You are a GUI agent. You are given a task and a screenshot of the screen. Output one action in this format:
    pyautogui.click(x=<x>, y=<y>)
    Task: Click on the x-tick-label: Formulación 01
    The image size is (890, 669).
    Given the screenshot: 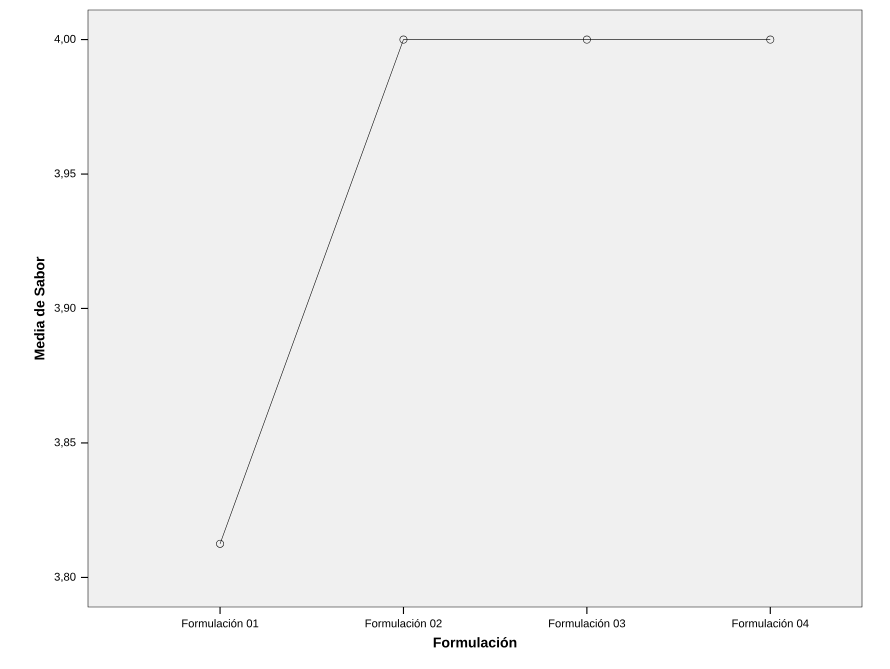 What is the action you would take?
    pyautogui.click(x=220, y=623)
    